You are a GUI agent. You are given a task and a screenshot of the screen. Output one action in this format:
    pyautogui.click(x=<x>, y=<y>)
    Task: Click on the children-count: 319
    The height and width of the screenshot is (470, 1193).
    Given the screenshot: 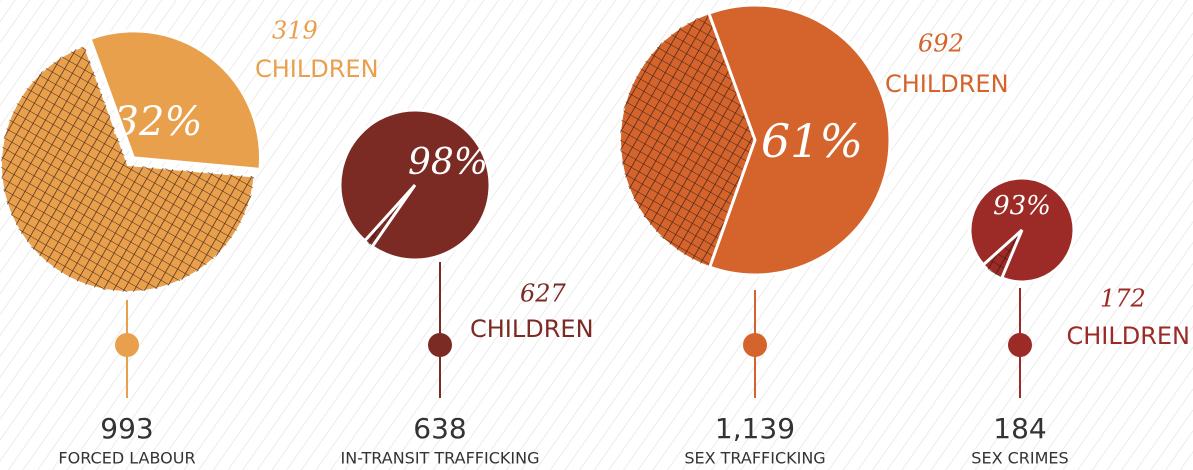 What is the action you would take?
    pyautogui.click(x=295, y=31)
    